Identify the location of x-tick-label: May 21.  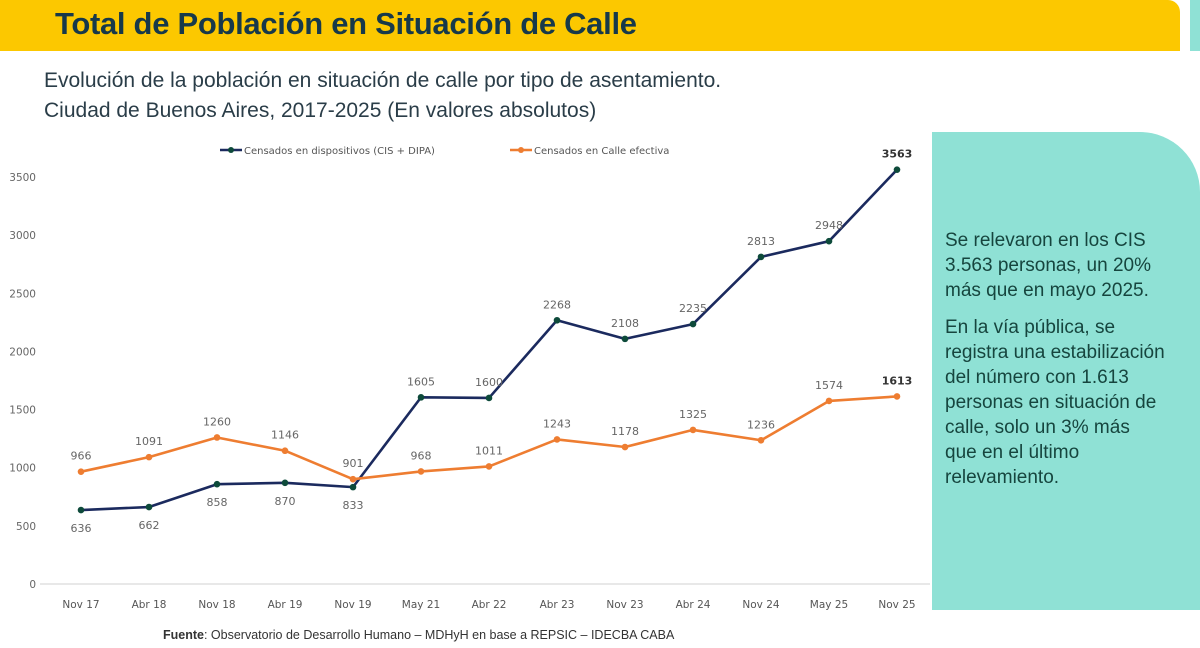
(421, 605).